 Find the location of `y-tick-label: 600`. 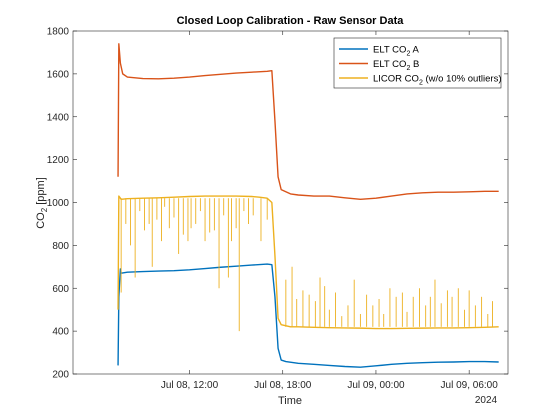

y-tick-label: 600 is located at coordinates (60, 289).